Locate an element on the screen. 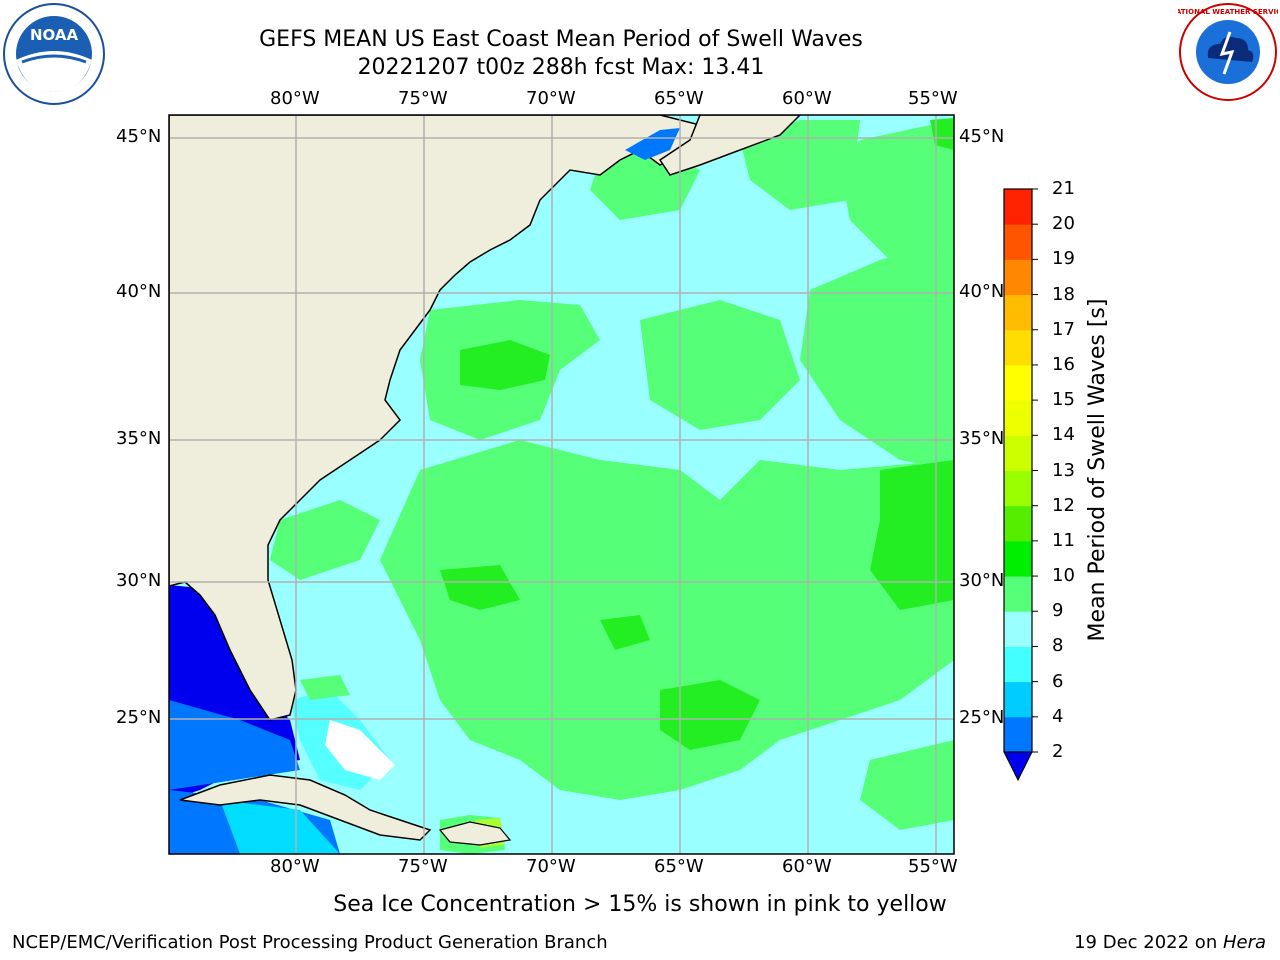 This screenshot has height=960, width=1280. render-date: 19 Dec 2022 on Hera is located at coordinates (1170, 943).